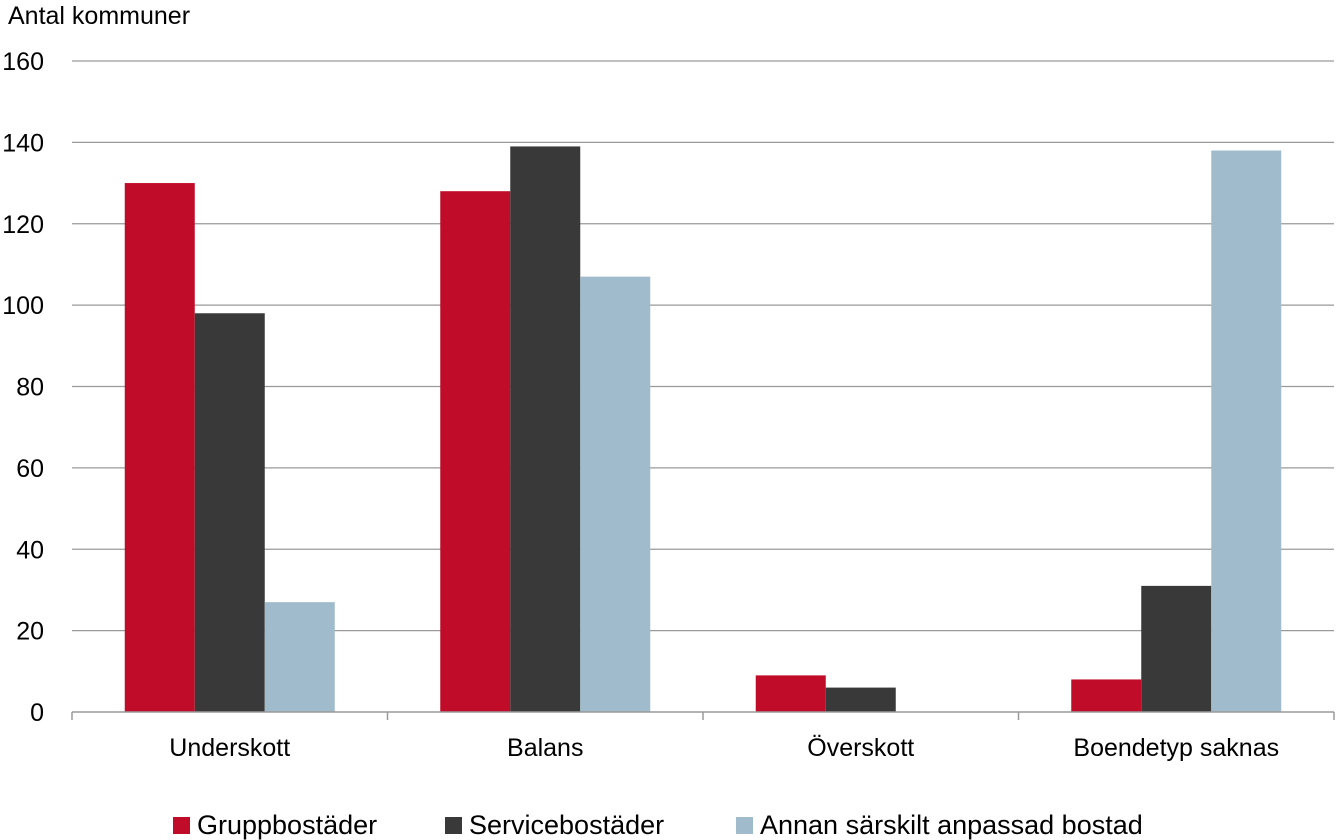  I want to click on legend-label: Servicebostäder, so click(566, 825).